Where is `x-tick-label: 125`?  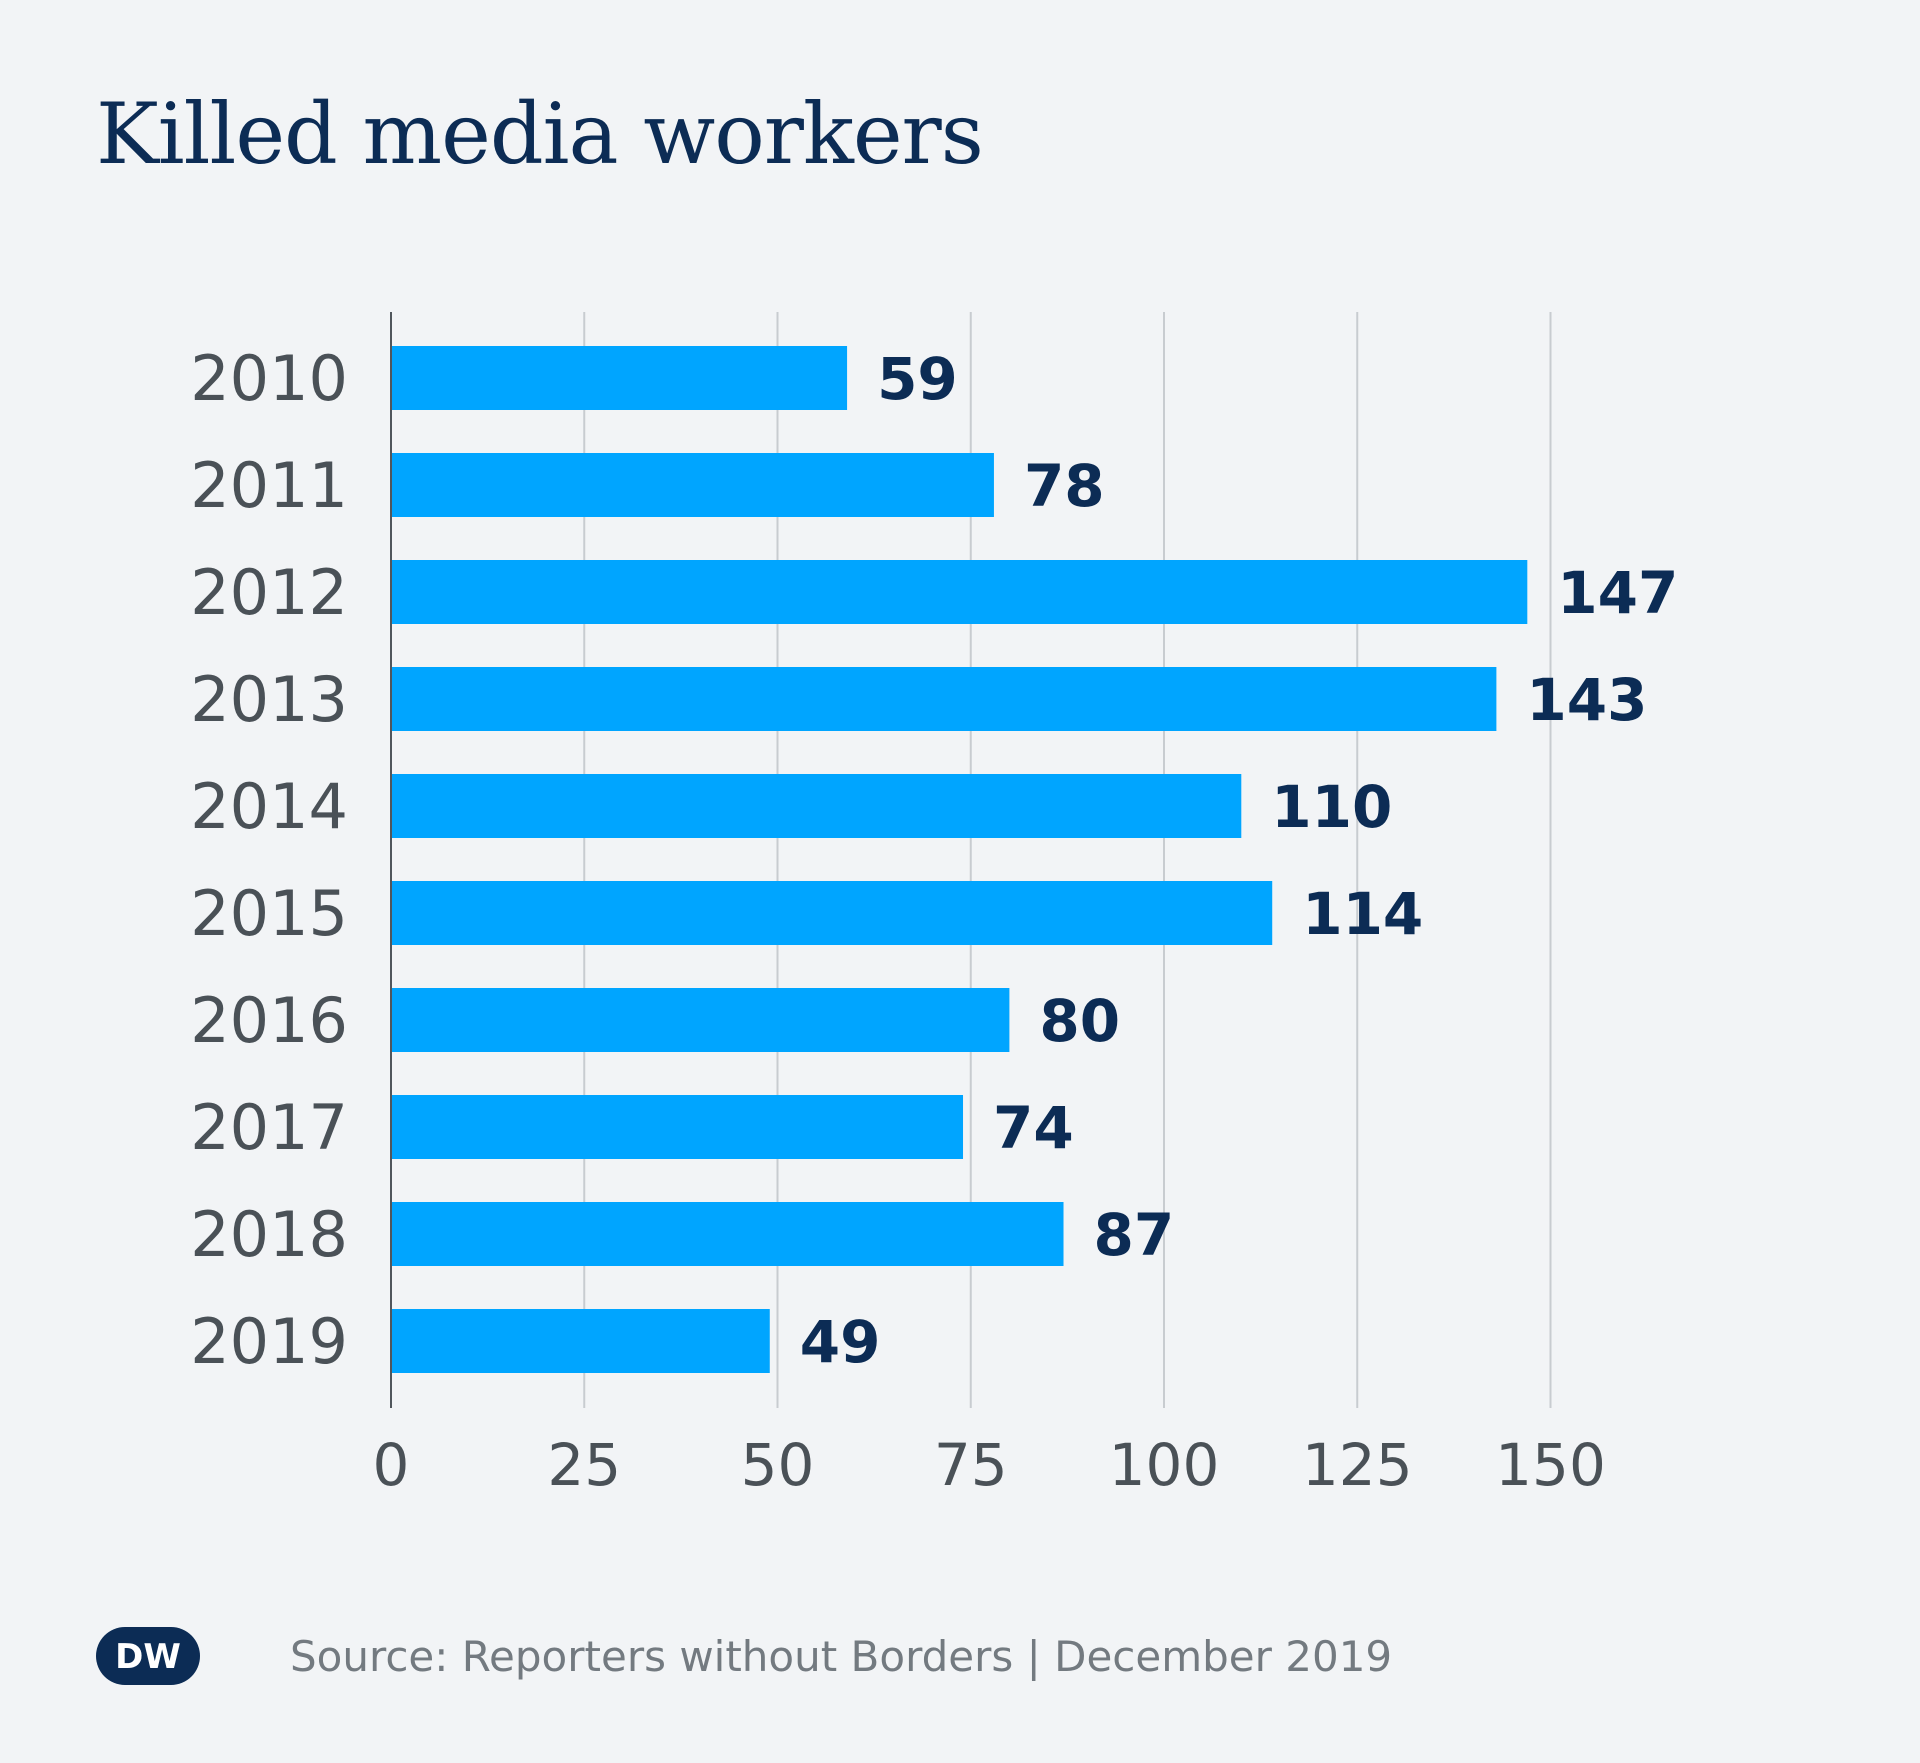 x-tick-label: 125 is located at coordinates (1357, 1465).